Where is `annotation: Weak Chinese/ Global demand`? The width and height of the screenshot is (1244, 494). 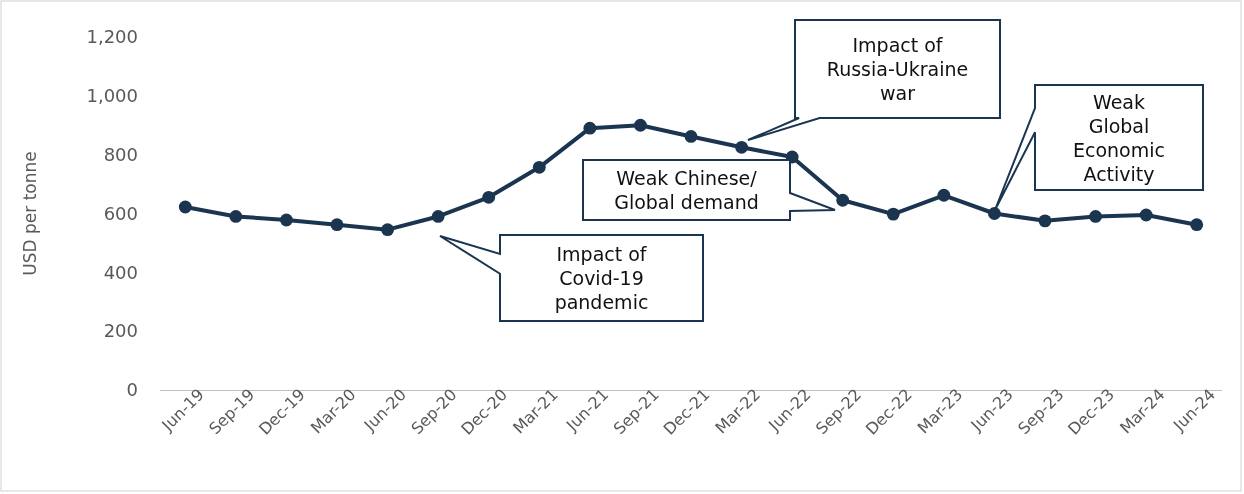 annotation: Weak Chinese/ Global demand is located at coordinates (686, 190).